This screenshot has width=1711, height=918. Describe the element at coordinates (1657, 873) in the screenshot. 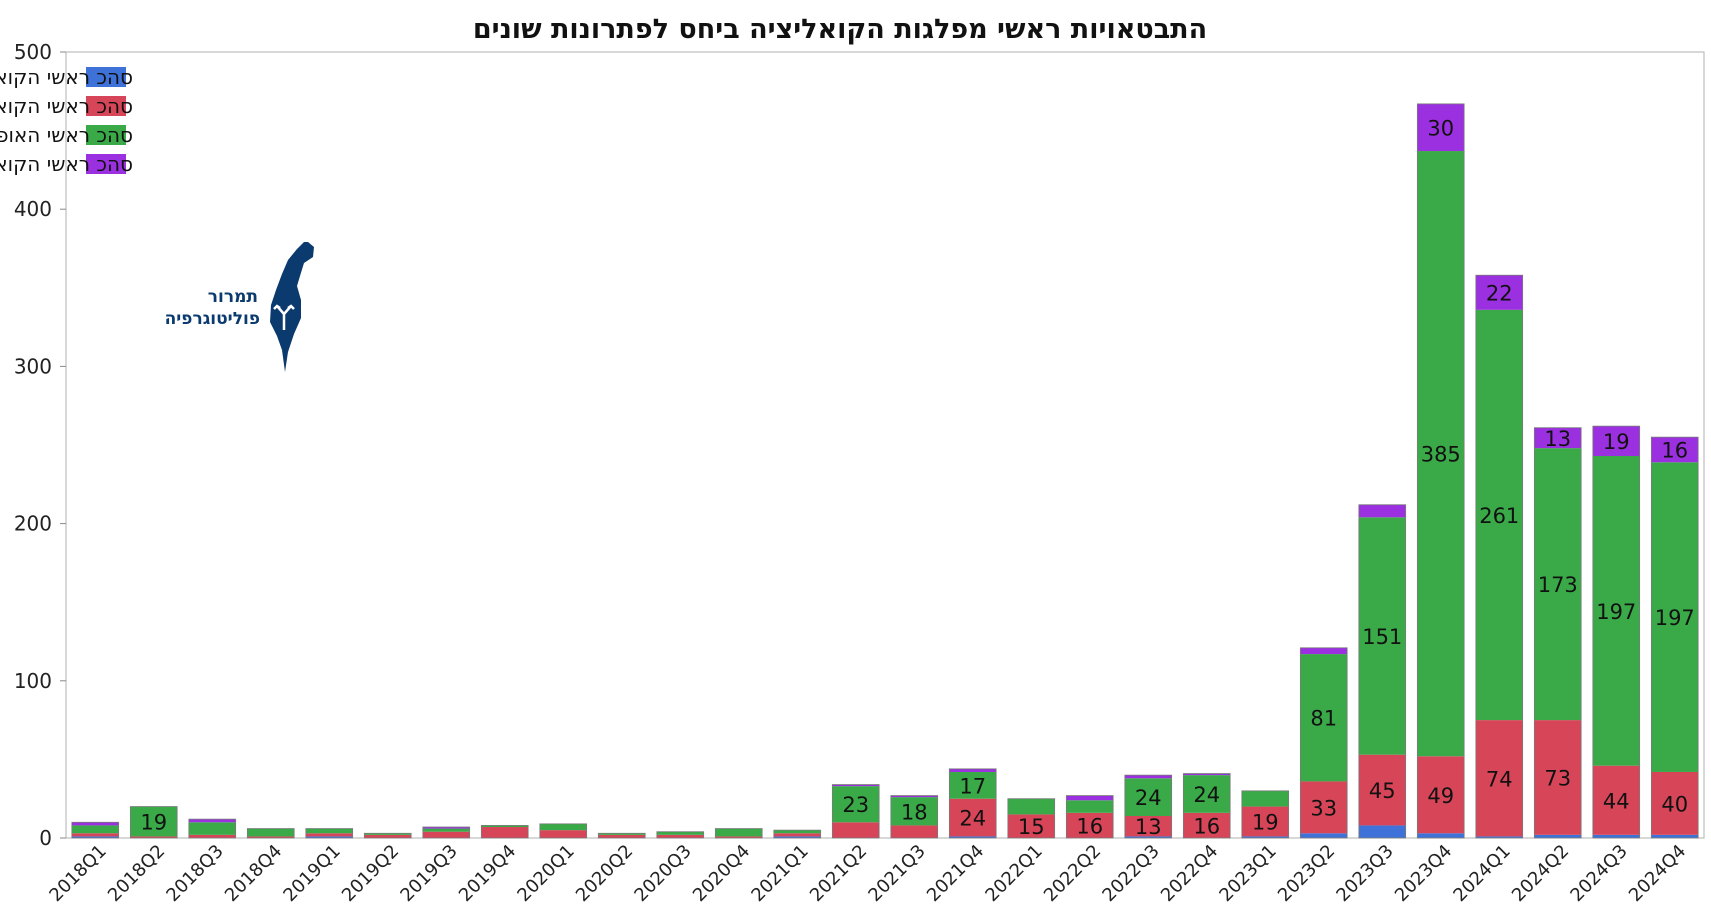

I see `x-tick-label: 2024Q4` at that location.